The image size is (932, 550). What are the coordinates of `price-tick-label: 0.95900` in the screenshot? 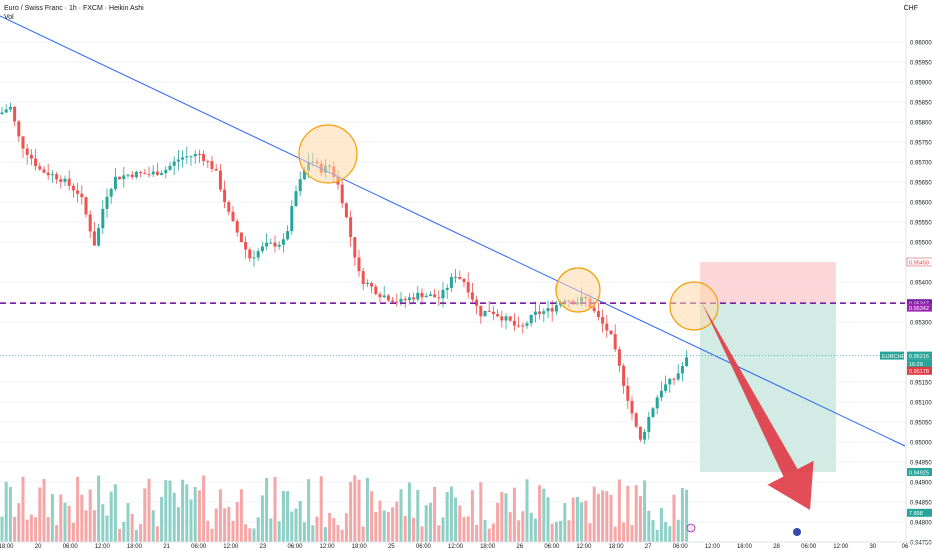 It's located at (921, 84).